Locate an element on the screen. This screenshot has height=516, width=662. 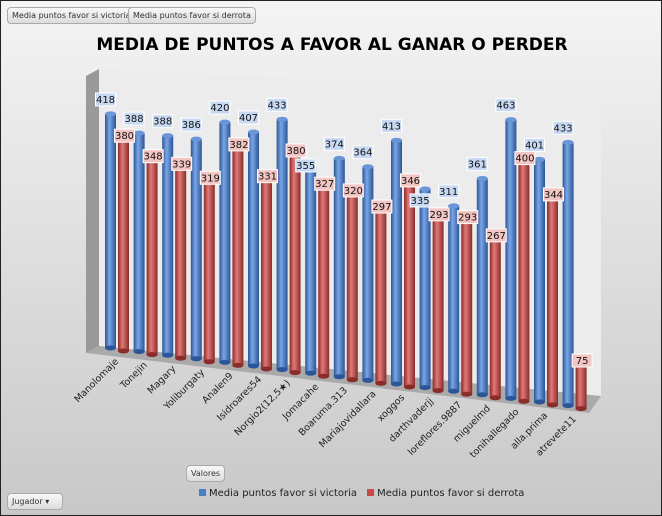
player-field-button: Jugador ▾ is located at coordinates (35, 501).